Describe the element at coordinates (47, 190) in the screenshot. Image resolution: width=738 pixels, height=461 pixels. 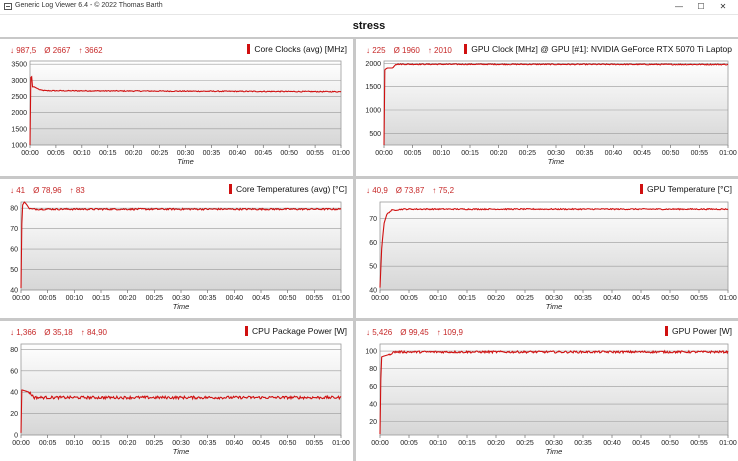
I see `stat-avg: Ø 78,96` at that location.